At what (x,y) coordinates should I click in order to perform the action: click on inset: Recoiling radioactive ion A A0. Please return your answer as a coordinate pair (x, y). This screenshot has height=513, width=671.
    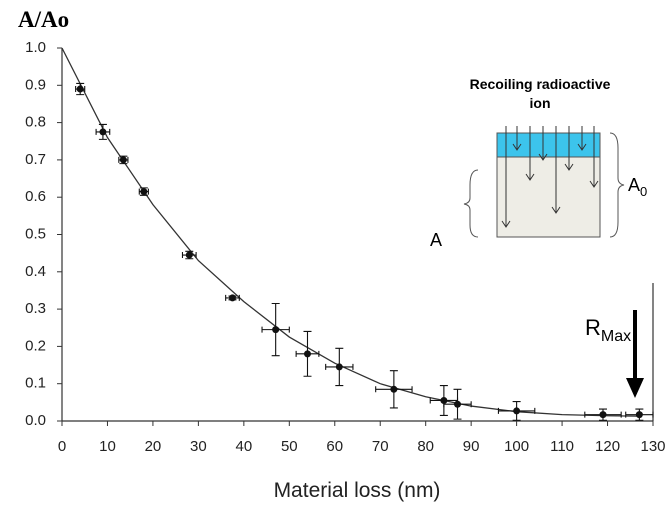
    Looking at the image, I should click on (538, 163).